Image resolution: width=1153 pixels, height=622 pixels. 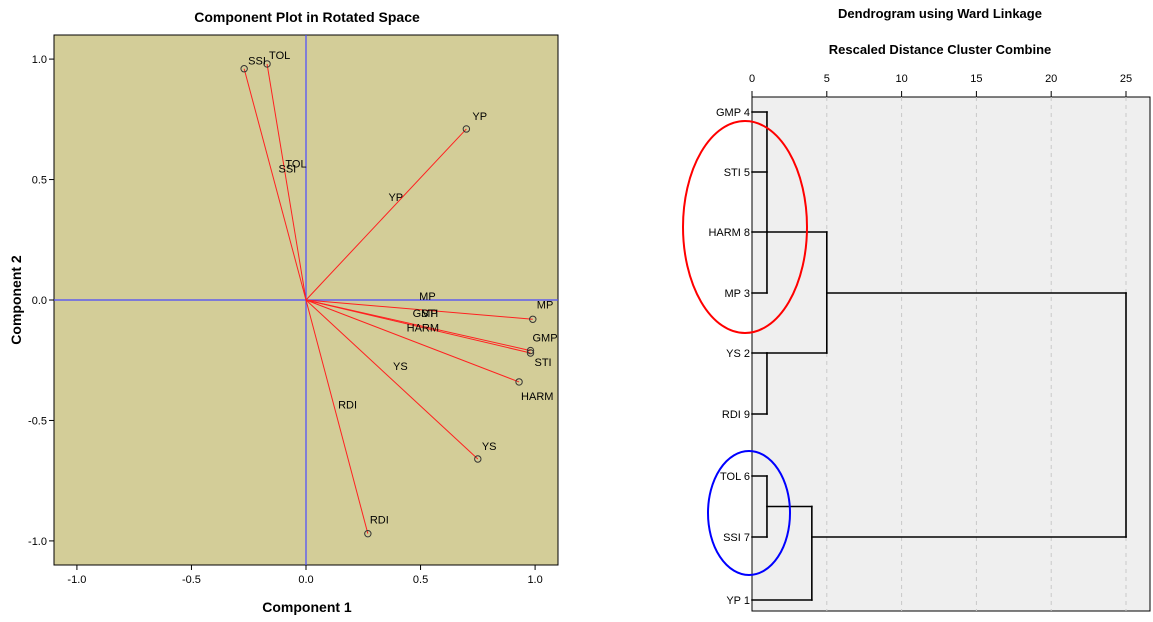 I want to click on x-tick-label: -1.0, so click(x=76, y=580).